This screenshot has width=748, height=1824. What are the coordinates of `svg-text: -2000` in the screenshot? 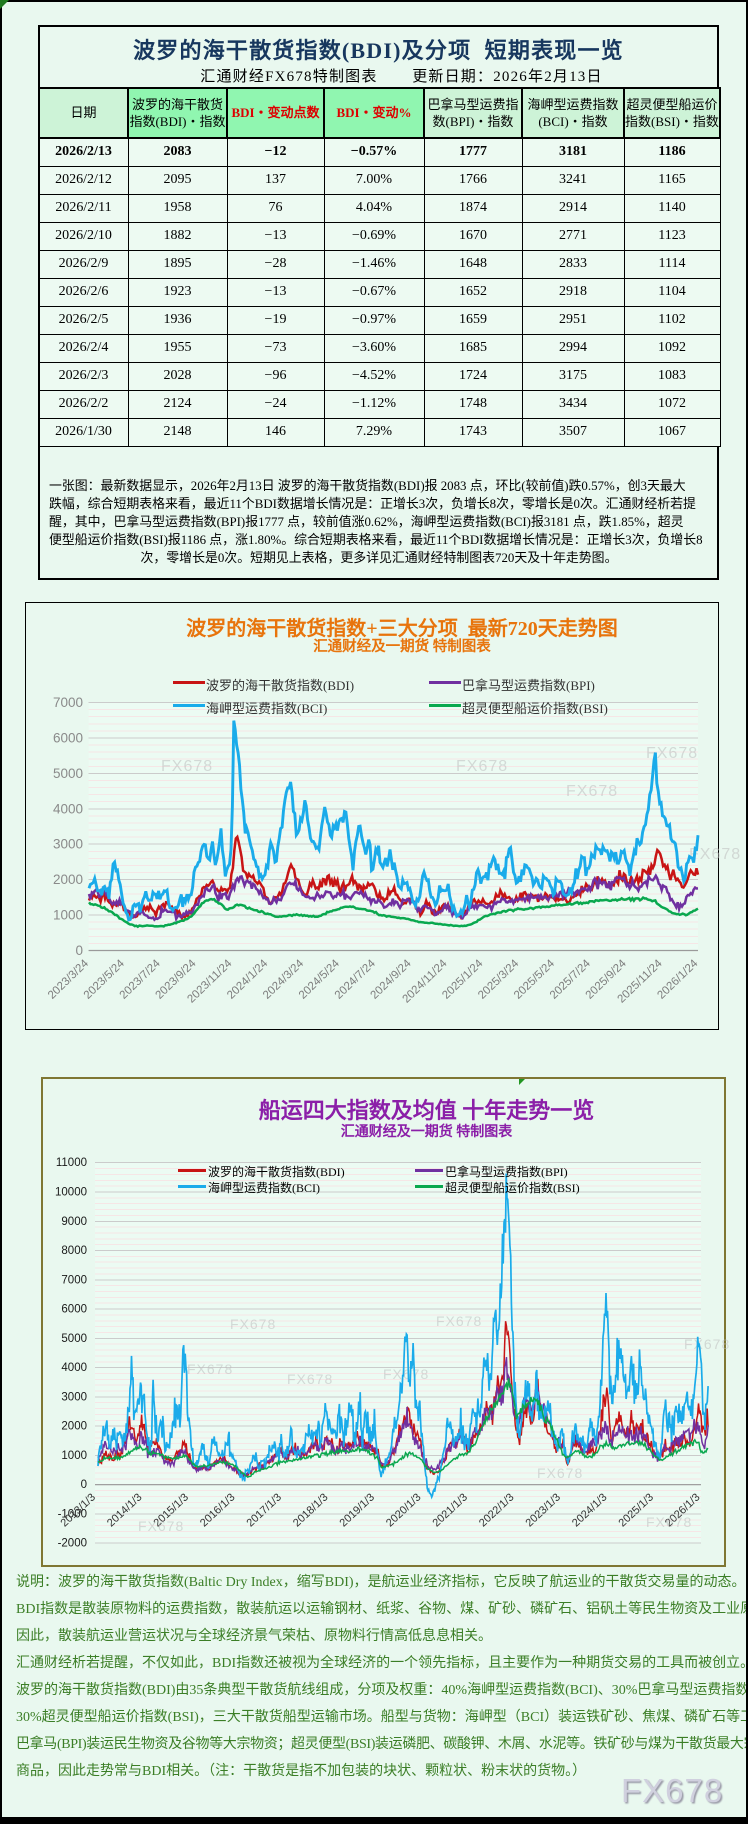 It's located at (72, 1544).